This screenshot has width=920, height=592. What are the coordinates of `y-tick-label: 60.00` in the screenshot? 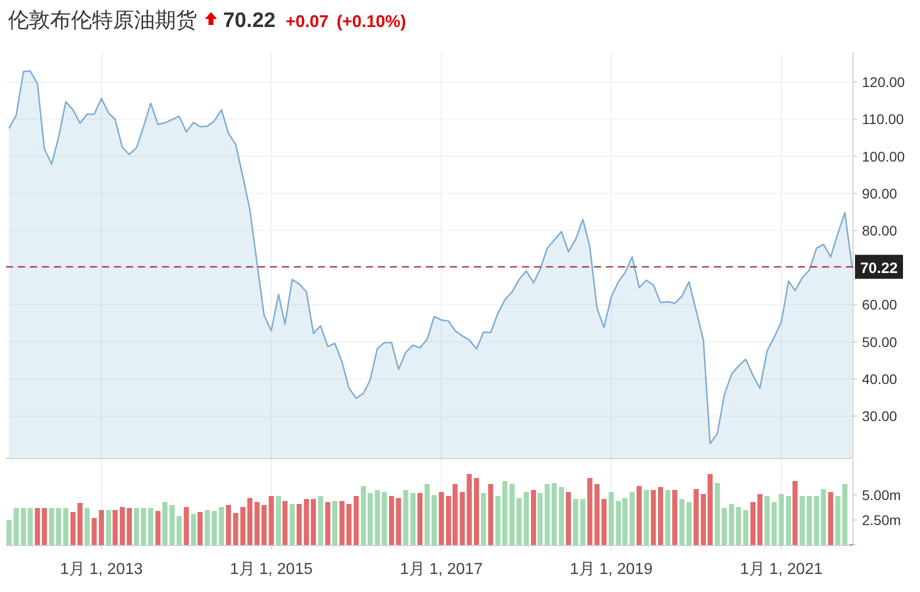 It's located at (880, 304).